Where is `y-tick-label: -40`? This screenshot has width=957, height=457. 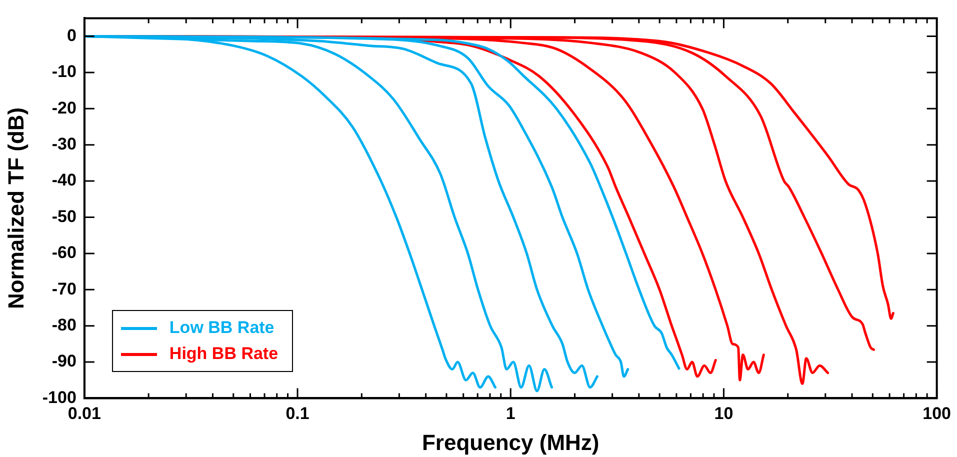
y-tick-label: -40 is located at coordinates (64, 180).